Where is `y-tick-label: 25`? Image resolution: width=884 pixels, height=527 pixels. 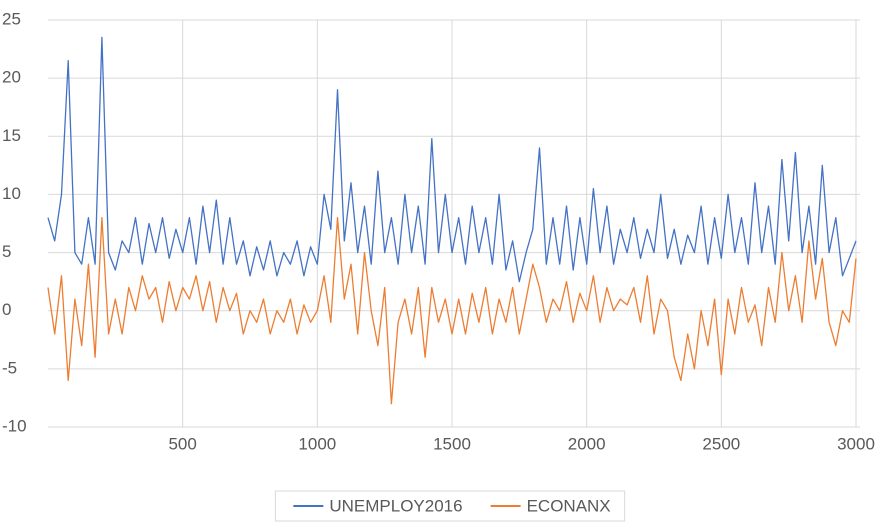 y-tick-label: 25 is located at coordinates (11, 18).